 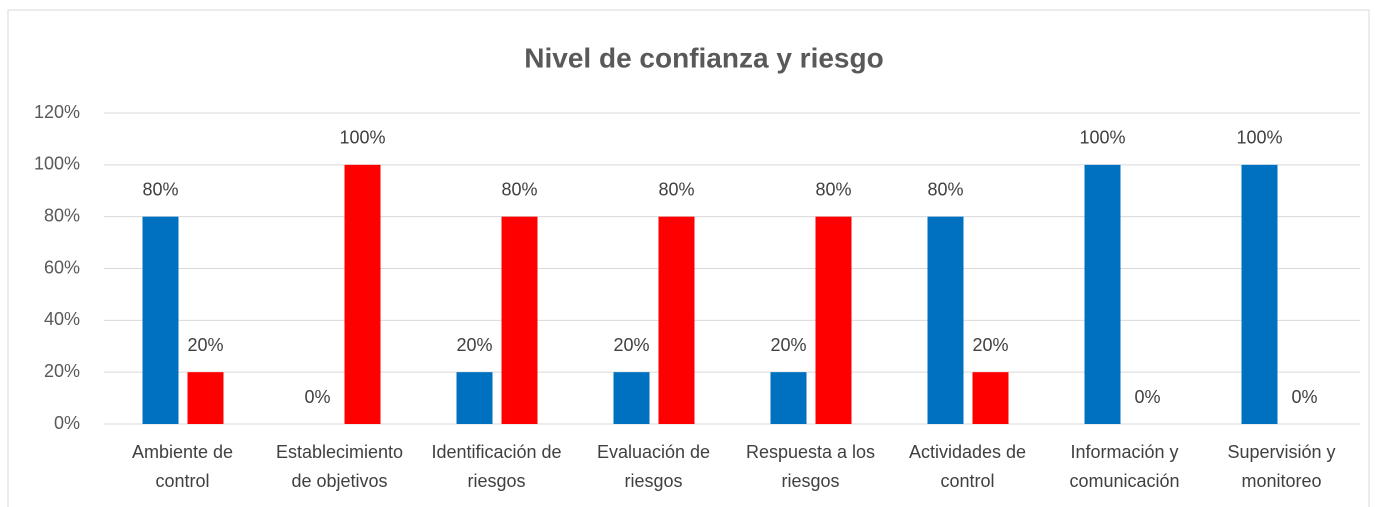 I want to click on y-tick-label: 40%, so click(x=62, y=319).